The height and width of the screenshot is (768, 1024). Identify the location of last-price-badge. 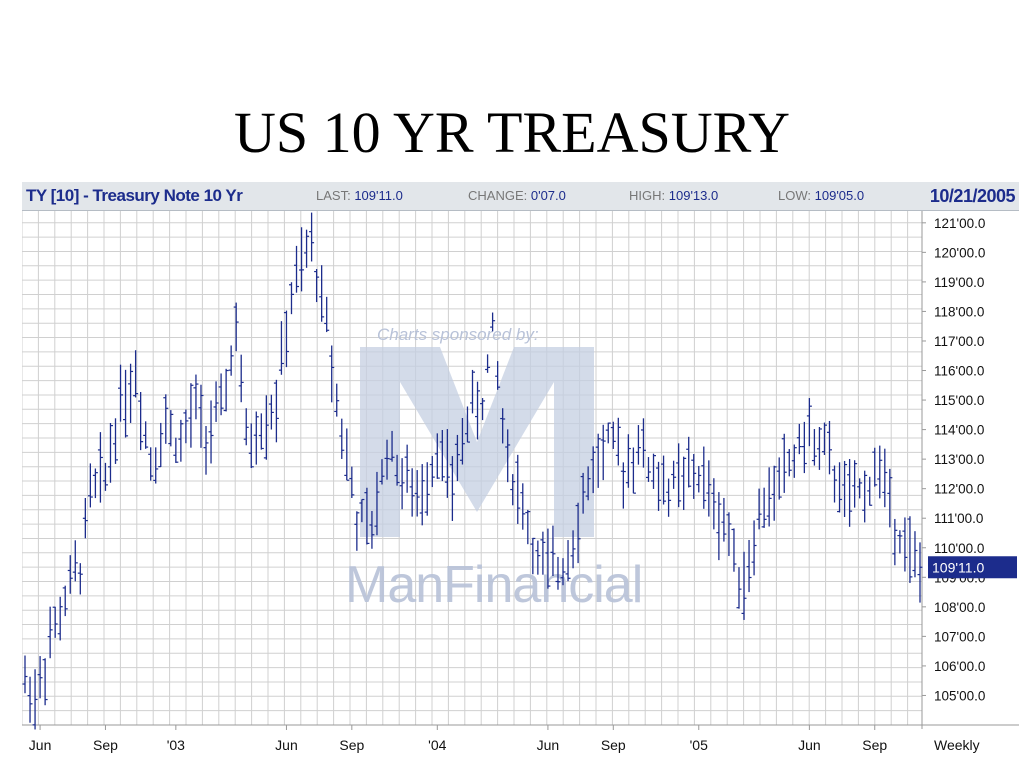
(972, 567).